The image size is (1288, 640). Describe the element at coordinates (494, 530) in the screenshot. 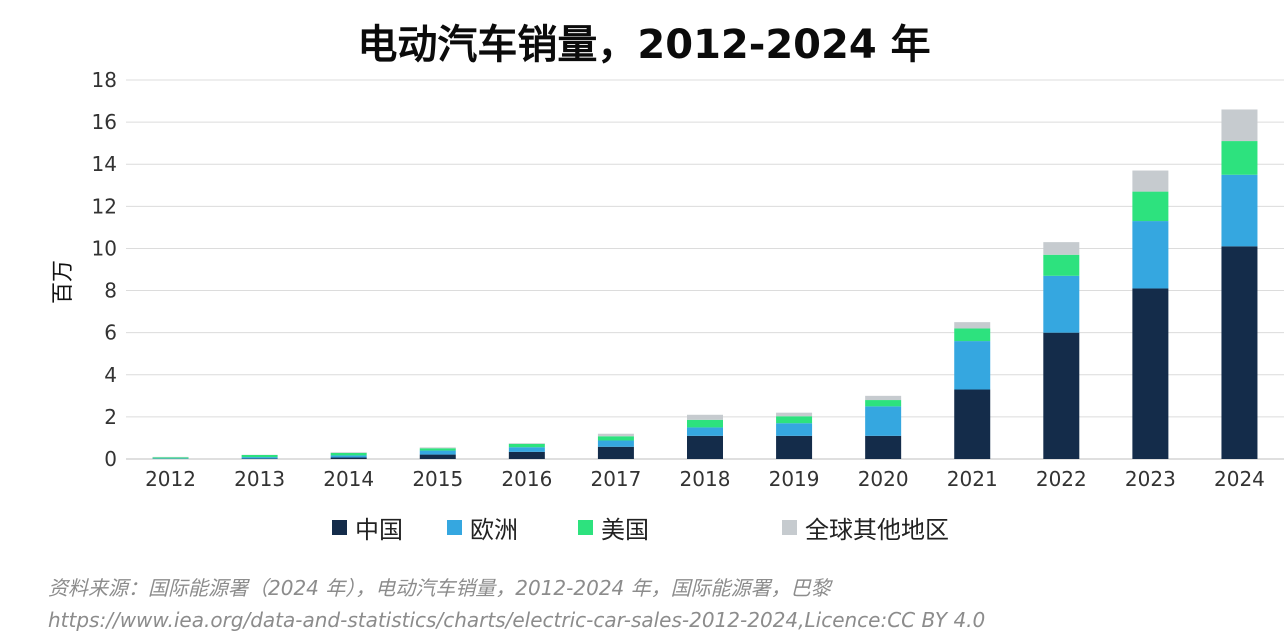

I see `legend-label: 欧洲` at that location.